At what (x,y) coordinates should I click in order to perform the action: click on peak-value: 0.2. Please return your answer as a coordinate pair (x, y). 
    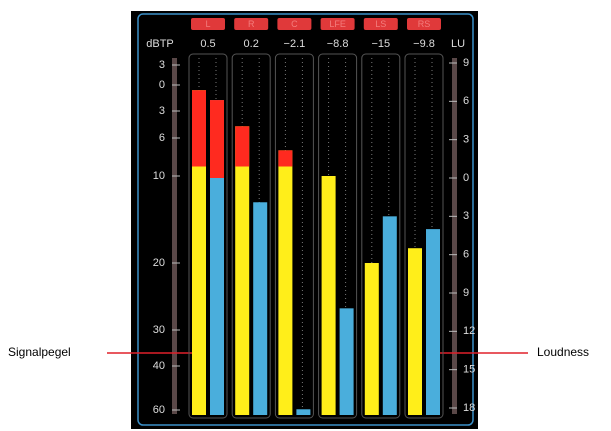
    Looking at the image, I should click on (251, 44).